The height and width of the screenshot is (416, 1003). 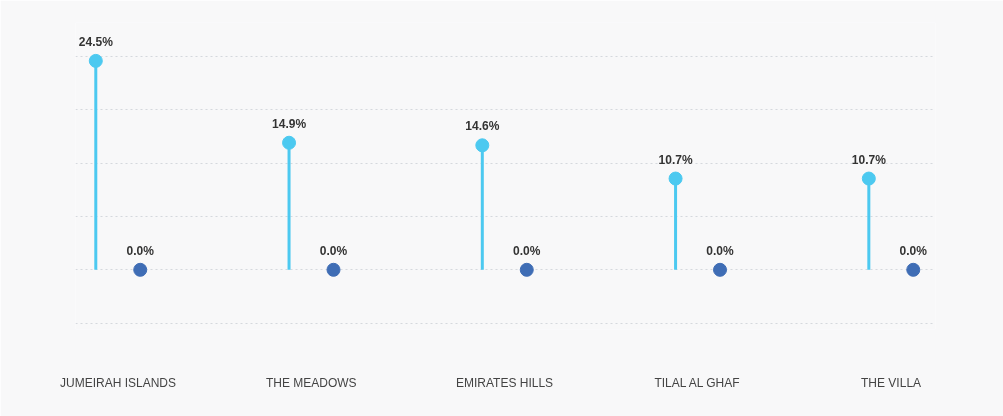 I want to click on data-label: 14.9%, so click(x=289, y=123).